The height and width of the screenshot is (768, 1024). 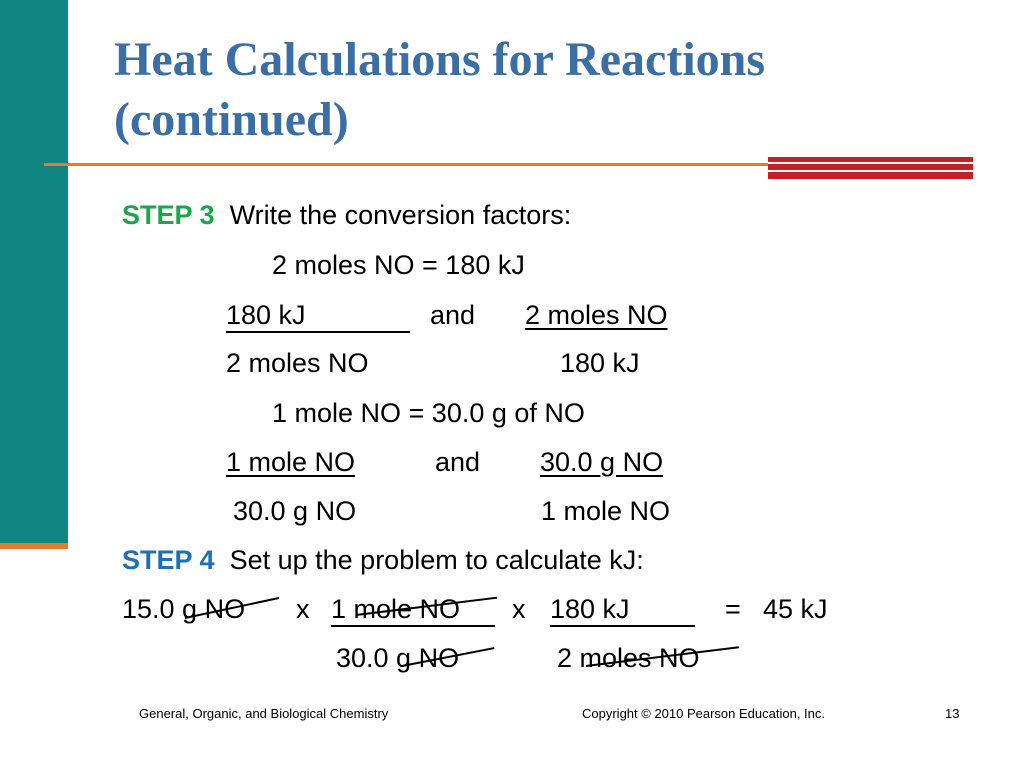 What do you see at coordinates (409, 164) in the screenshot?
I see `title-underline-rule` at bounding box center [409, 164].